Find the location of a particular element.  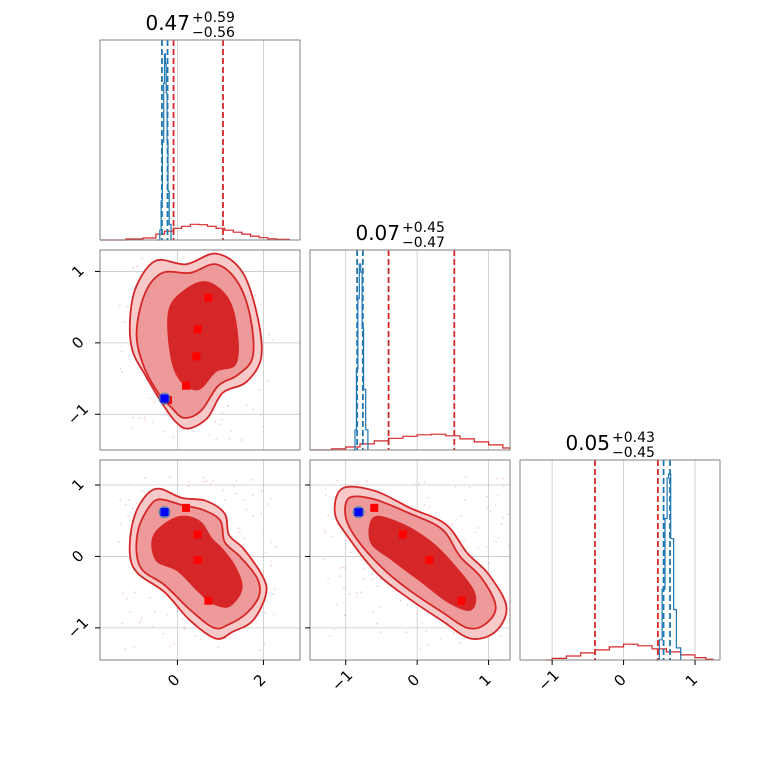

blue-histogram is located at coordinates (360, 357).